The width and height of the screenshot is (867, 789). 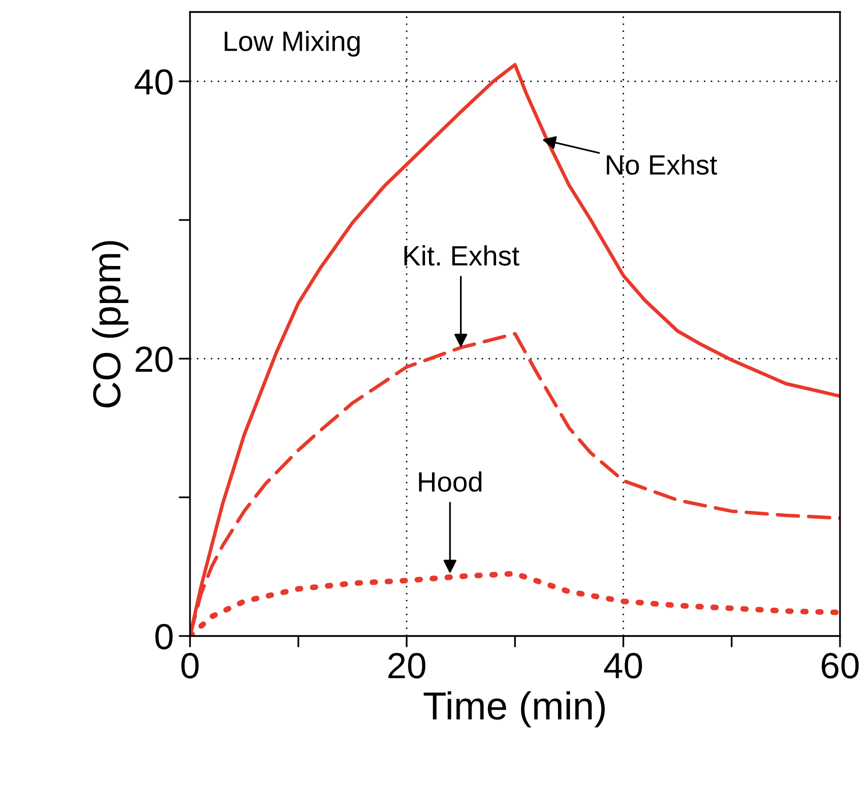 What do you see at coordinates (153, 82) in the screenshot?
I see `y-tick-label: 40` at bounding box center [153, 82].